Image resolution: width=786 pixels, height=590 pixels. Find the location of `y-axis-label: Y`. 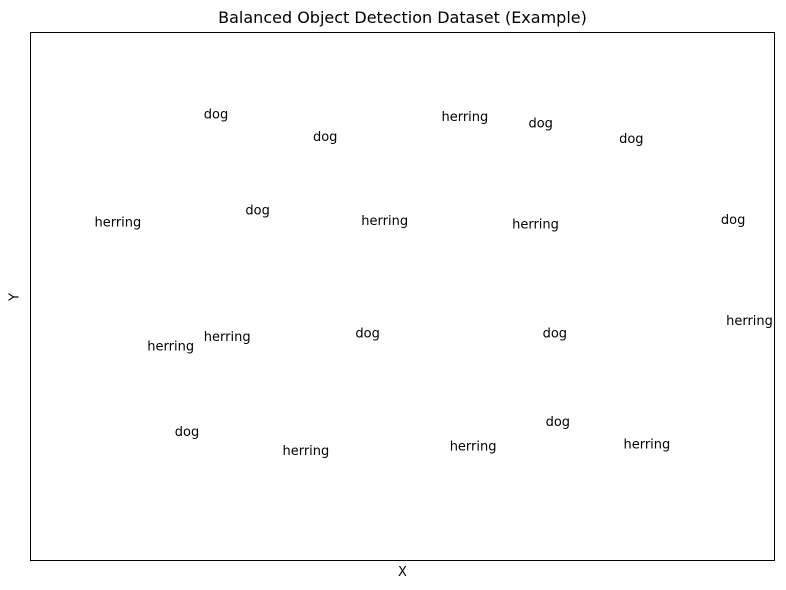

y-axis-label: Y is located at coordinates (15, 297).